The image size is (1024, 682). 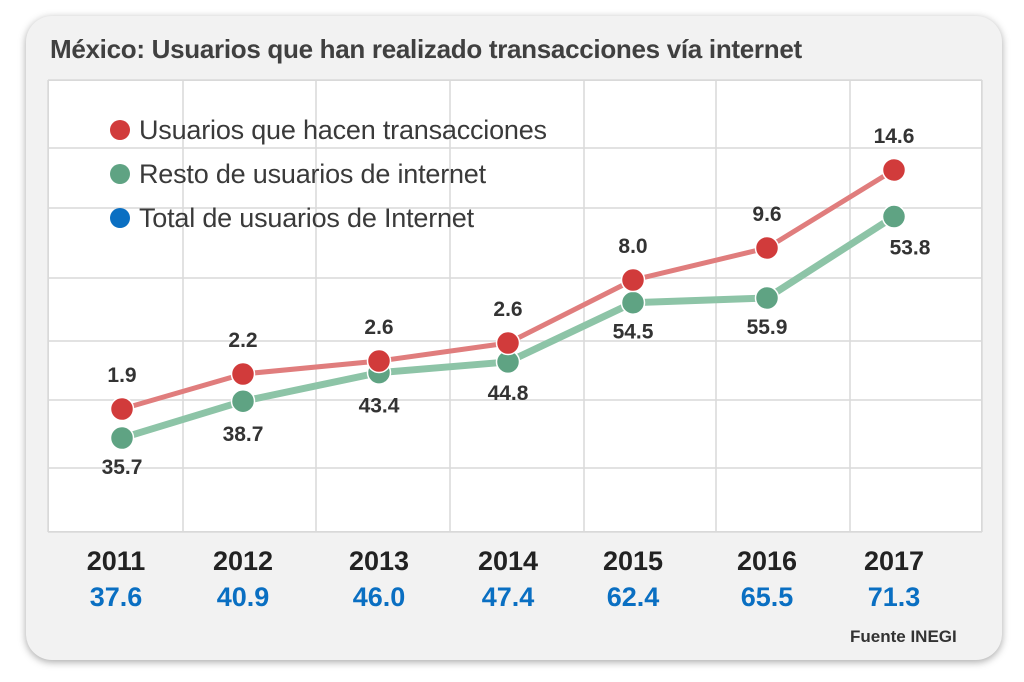 What do you see at coordinates (116, 597) in the screenshot?
I see `total-label: 37.6` at bounding box center [116, 597].